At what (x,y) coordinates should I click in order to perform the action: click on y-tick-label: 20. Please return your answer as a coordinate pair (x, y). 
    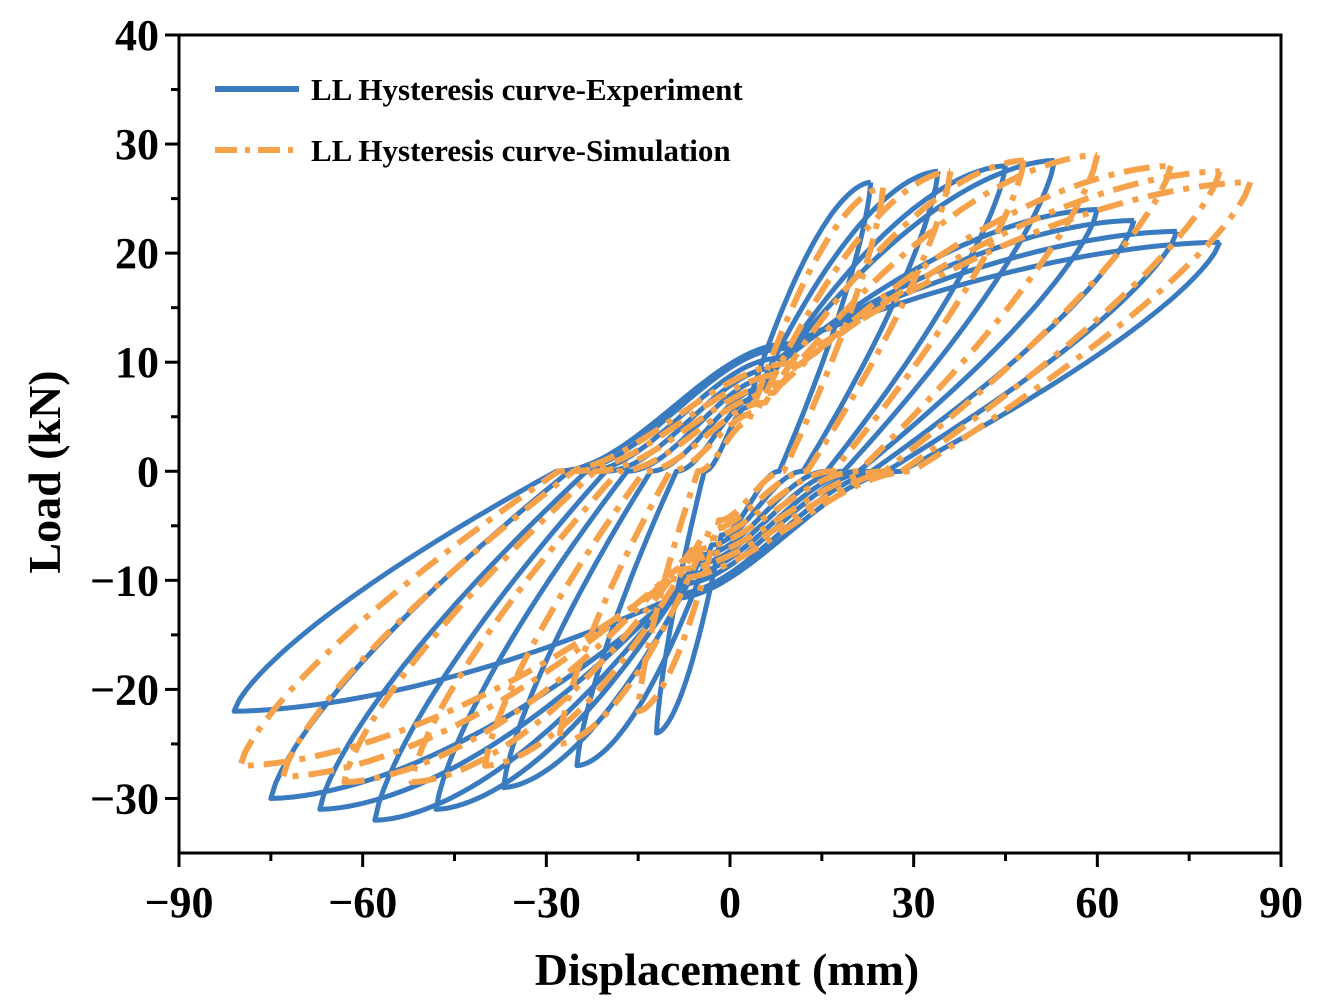
    Looking at the image, I should click on (137, 253).